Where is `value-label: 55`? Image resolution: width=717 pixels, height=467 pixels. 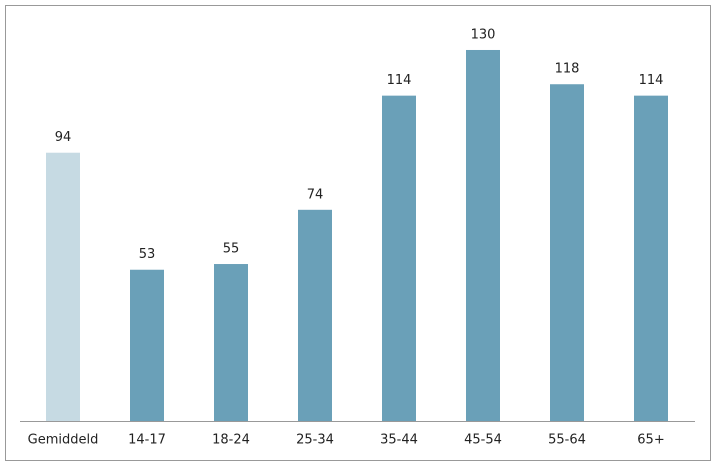
value-label: 55 is located at coordinates (231, 249).